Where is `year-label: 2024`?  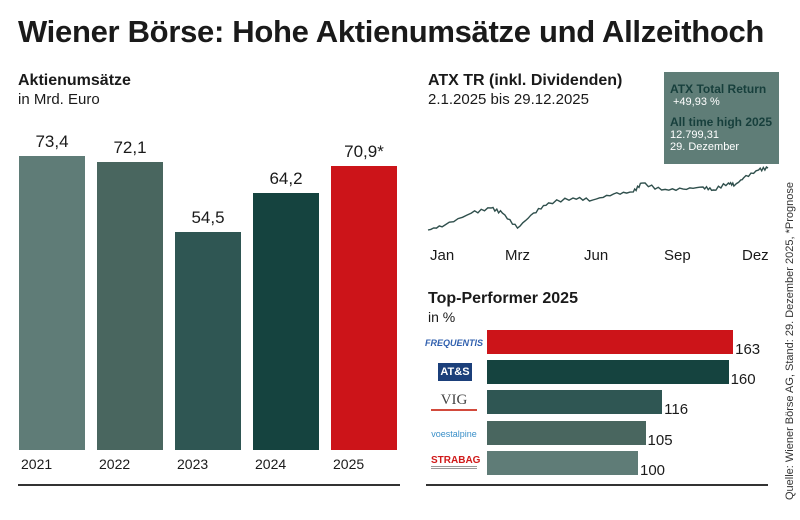 year-label: 2024 is located at coordinates (271, 464).